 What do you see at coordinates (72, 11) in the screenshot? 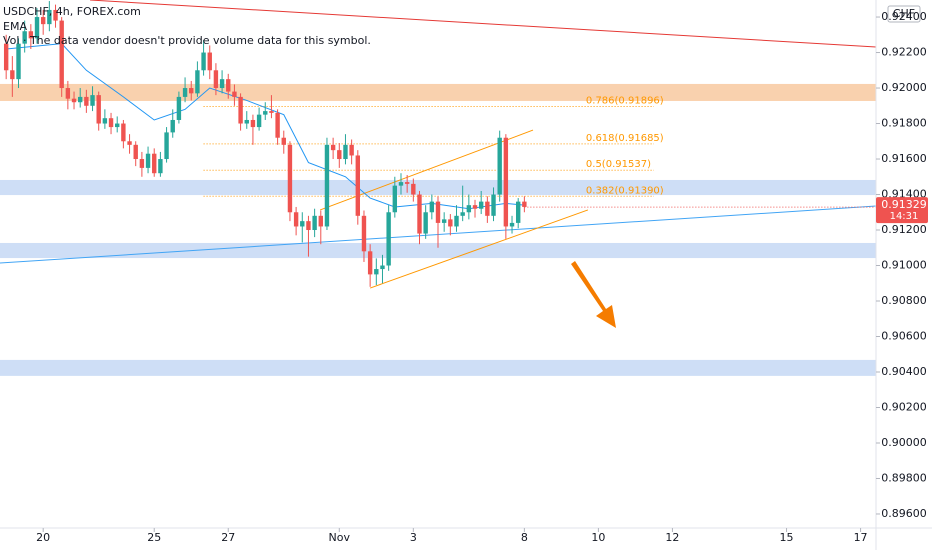
I see `symbol: USDCHF, 4h, FOREX.com` at bounding box center [72, 11].